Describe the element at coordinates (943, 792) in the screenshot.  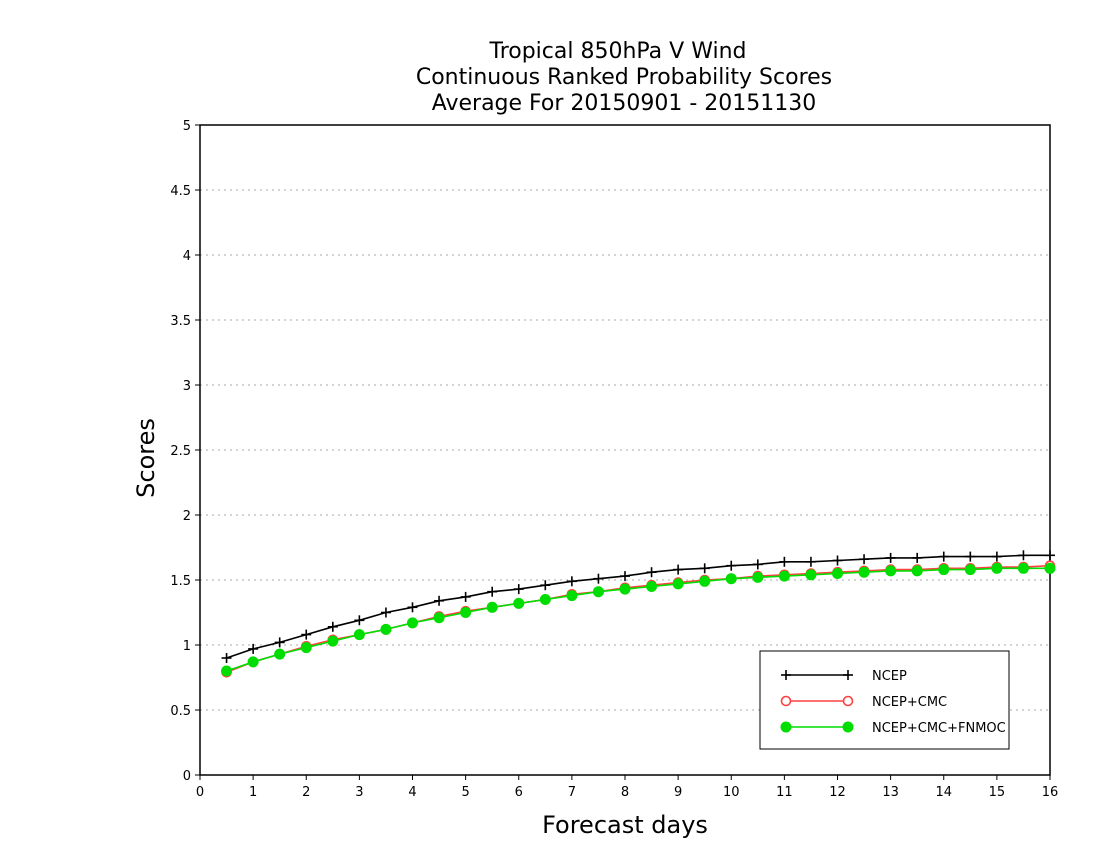
I see `x-tick-label: 14` at that location.